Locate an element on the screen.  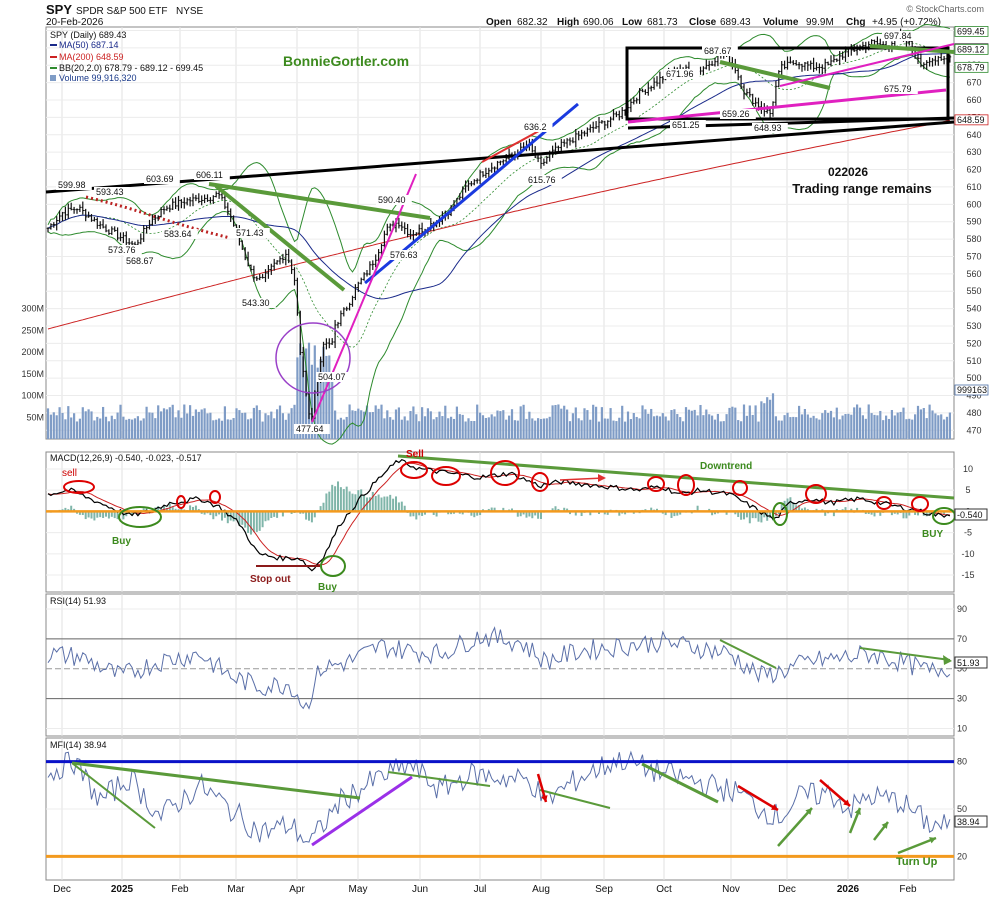
x-tick-label: Jun is located at coordinates (420, 889).